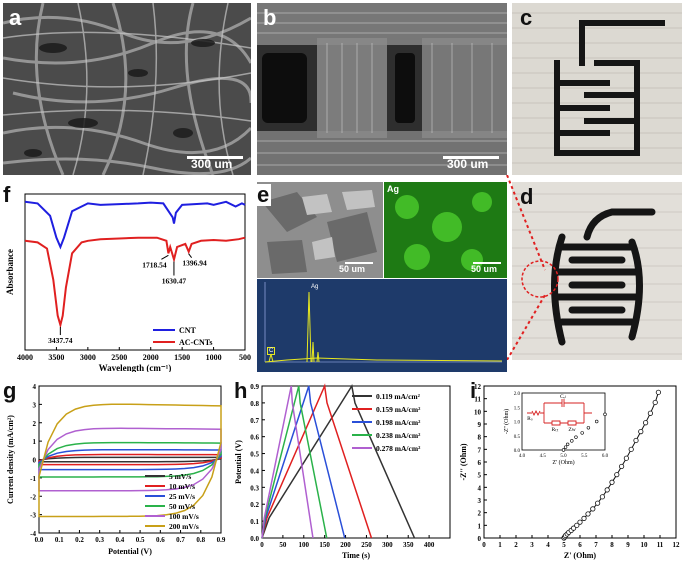  I want to click on y-tick-label: 0.0, so click(254, 539).